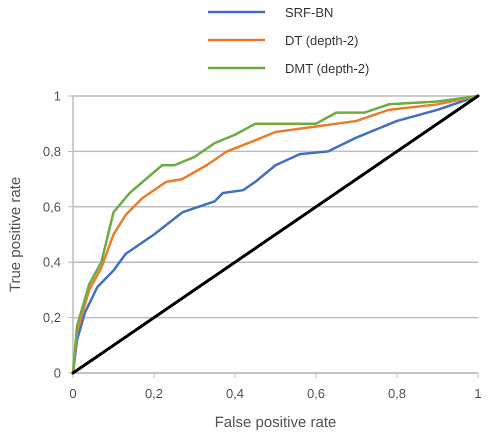  Describe the element at coordinates (275, 422) in the screenshot. I see `x-axis-title: False positive rate` at that location.